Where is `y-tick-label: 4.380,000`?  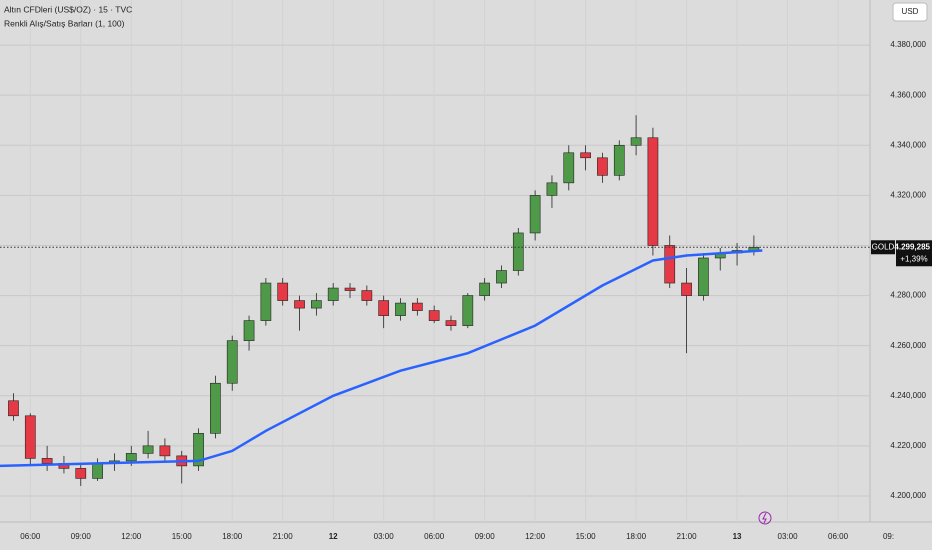
y-tick-label: 4.380,000 is located at coordinates (908, 44).